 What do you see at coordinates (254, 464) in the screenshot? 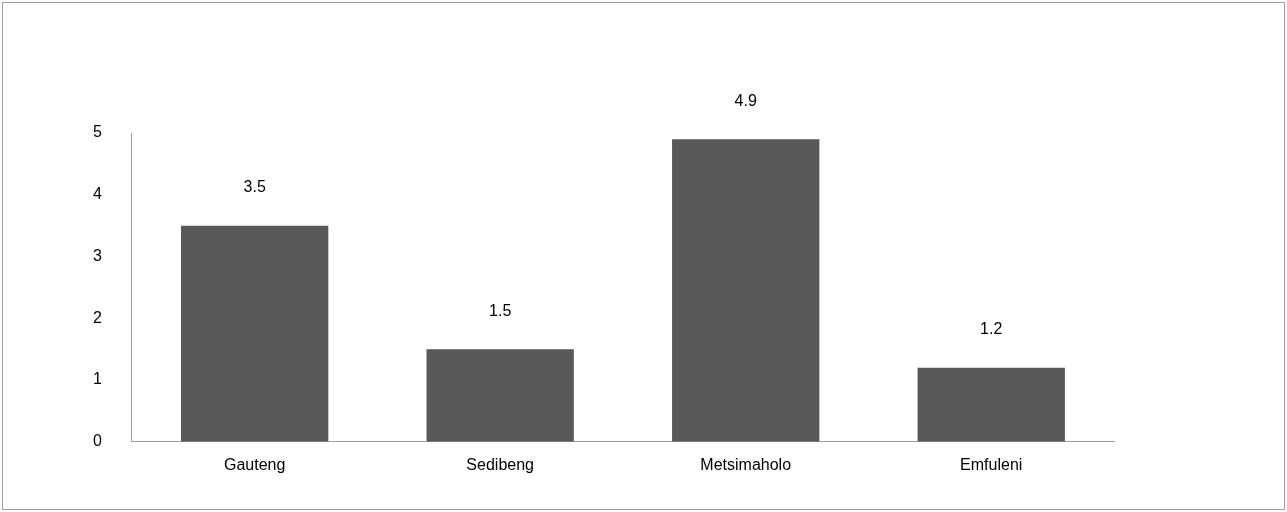
I see `x-tick-label: Gauteng` at bounding box center [254, 464].